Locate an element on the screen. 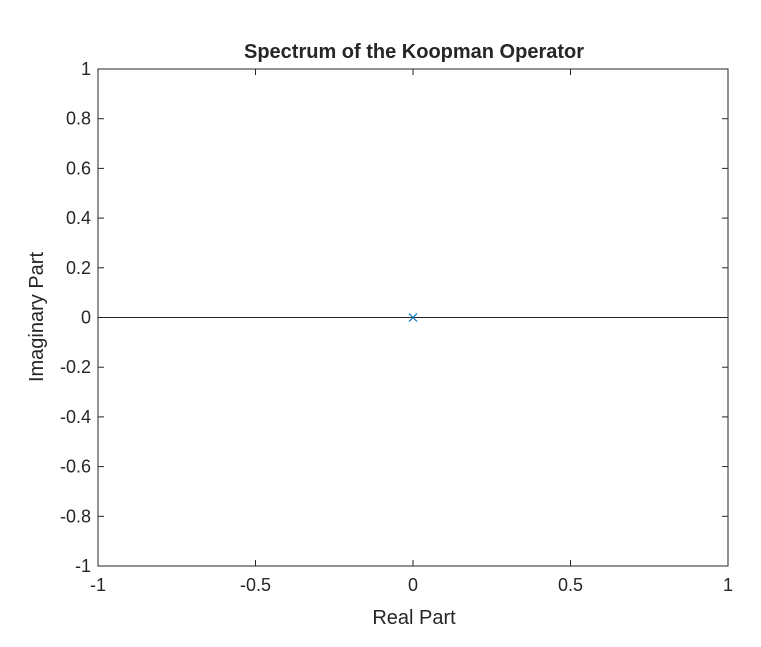 The image size is (761, 647). x-axis-label: Real Part is located at coordinates (414, 618).